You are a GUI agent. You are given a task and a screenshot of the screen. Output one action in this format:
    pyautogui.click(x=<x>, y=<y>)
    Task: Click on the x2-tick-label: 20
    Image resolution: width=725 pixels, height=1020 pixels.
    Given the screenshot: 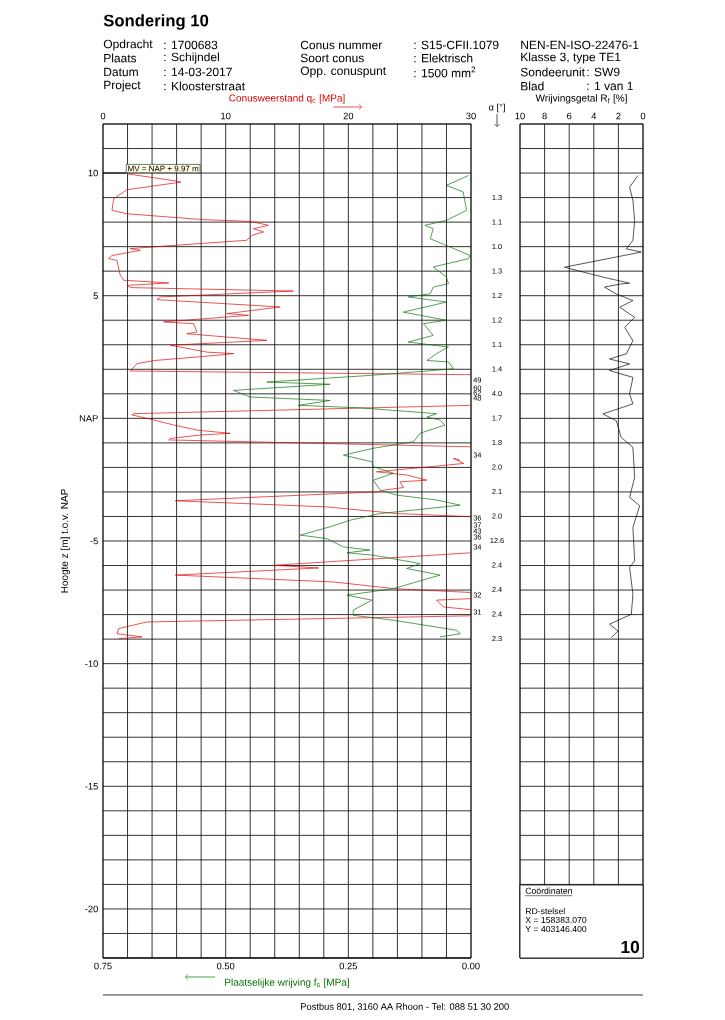 What is the action you would take?
    pyautogui.click(x=348, y=116)
    